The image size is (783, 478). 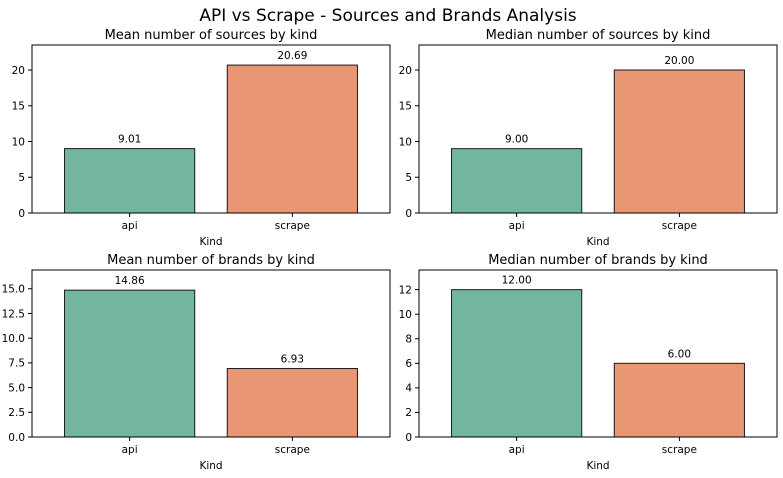 I want to click on median-brands-xlabel: Kind, so click(x=597, y=466).